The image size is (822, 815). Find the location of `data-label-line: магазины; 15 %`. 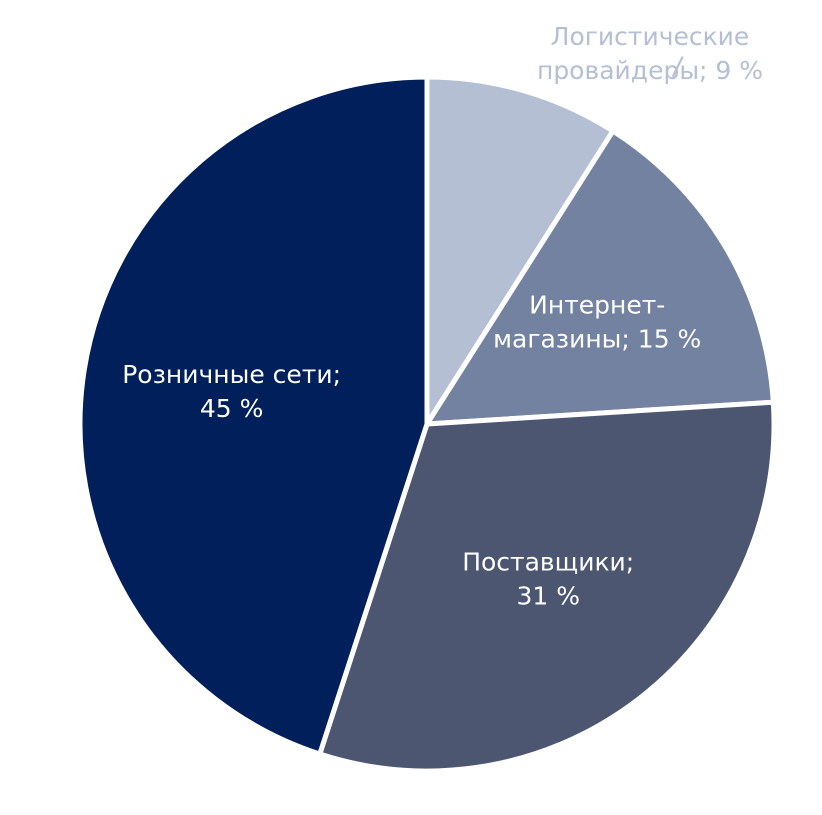

data-label-line: магазины; 15 % is located at coordinates (597, 338).